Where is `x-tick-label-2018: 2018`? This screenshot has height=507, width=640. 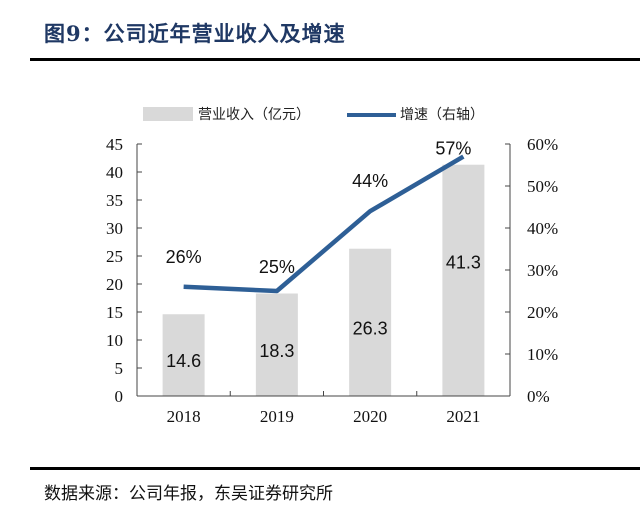
x-tick-label-2018: 2018 is located at coordinates (184, 416).